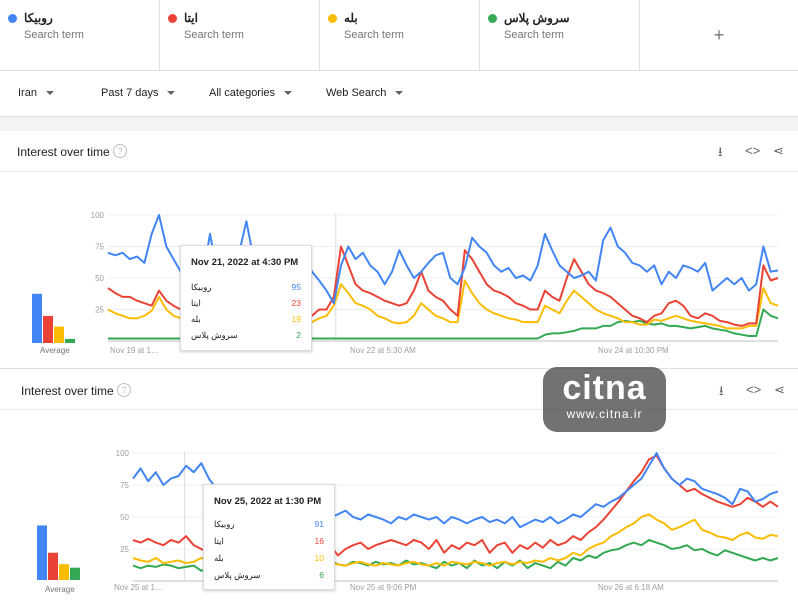 This screenshot has width=798, height=612. I want to click on citna-watermark-logo: citna www.citna.ir, so click(604, 399).